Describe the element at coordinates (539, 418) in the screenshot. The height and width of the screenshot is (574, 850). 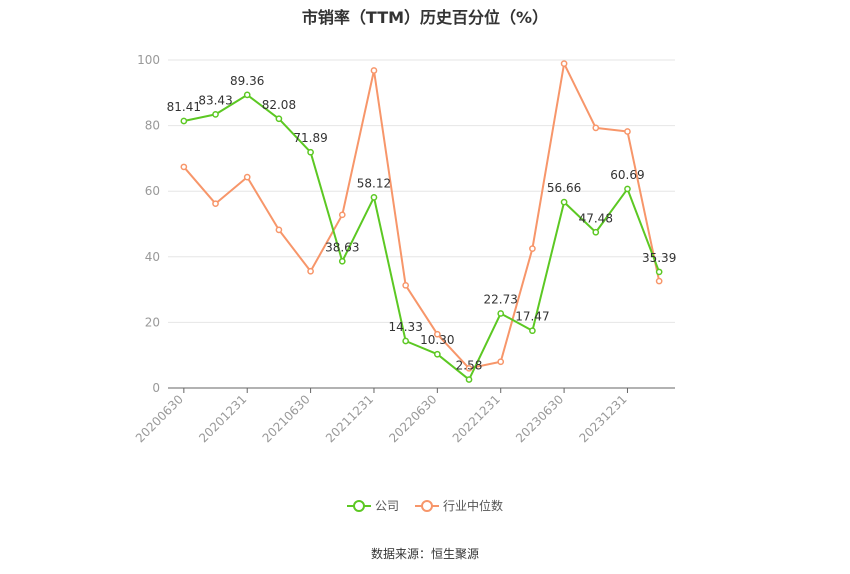
I see `x-tick-label: 20230630` at that location.